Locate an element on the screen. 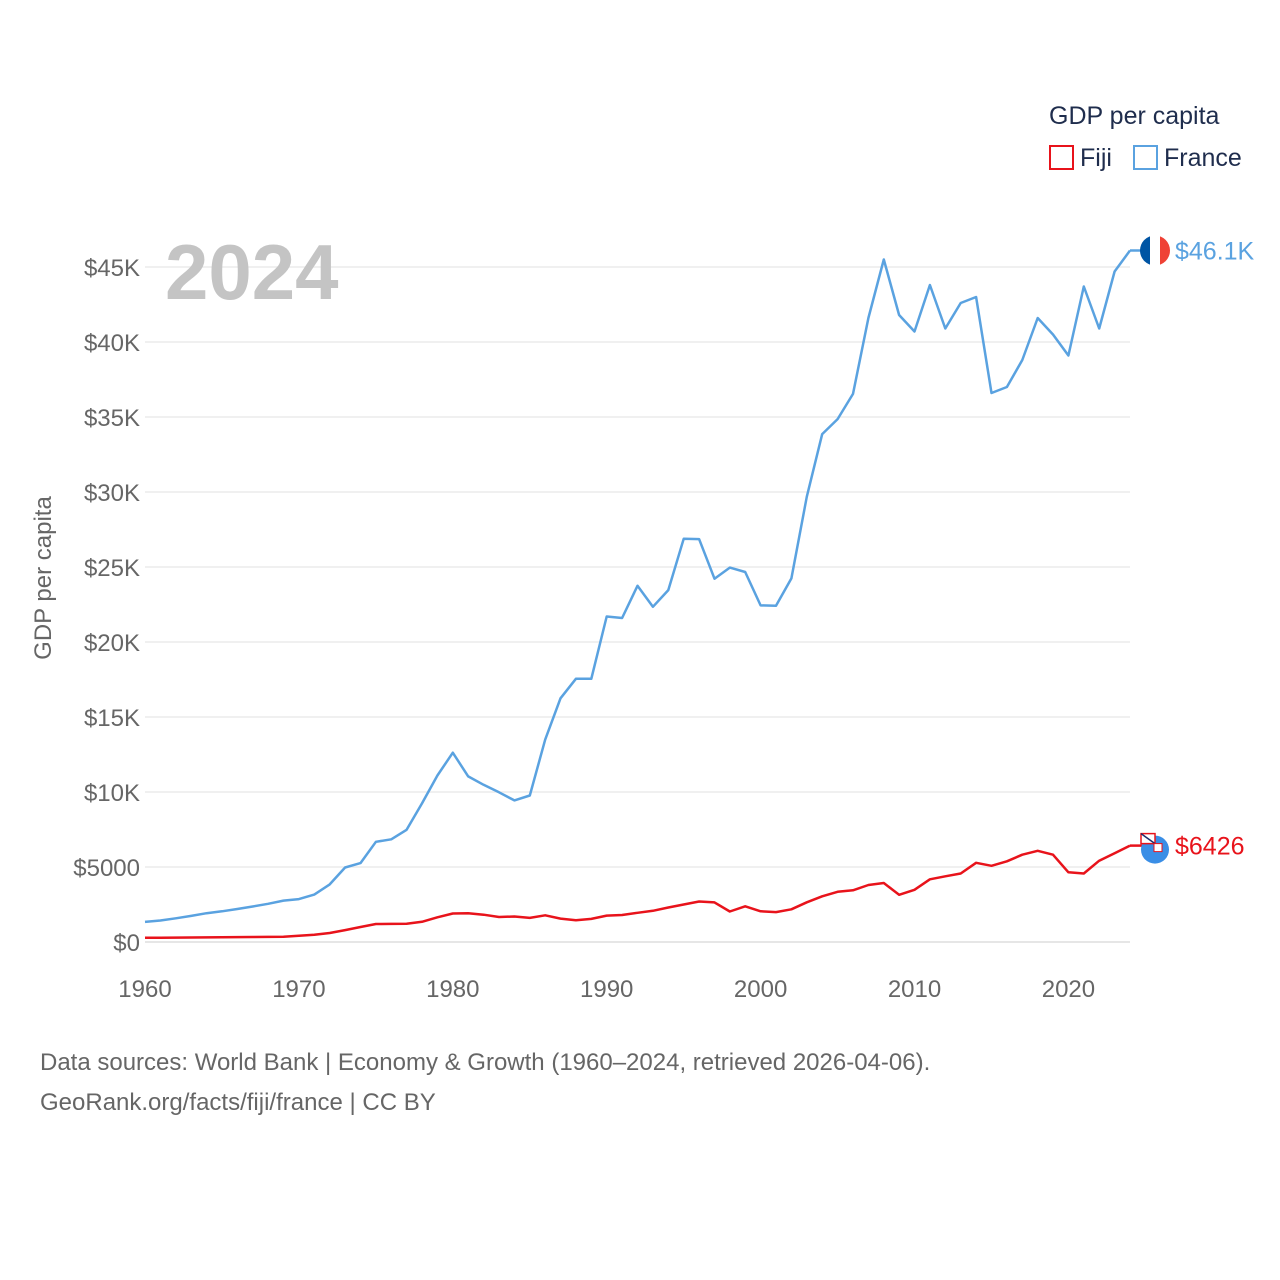  x-tick-label: 2010 is located at coordinates (914, 989).